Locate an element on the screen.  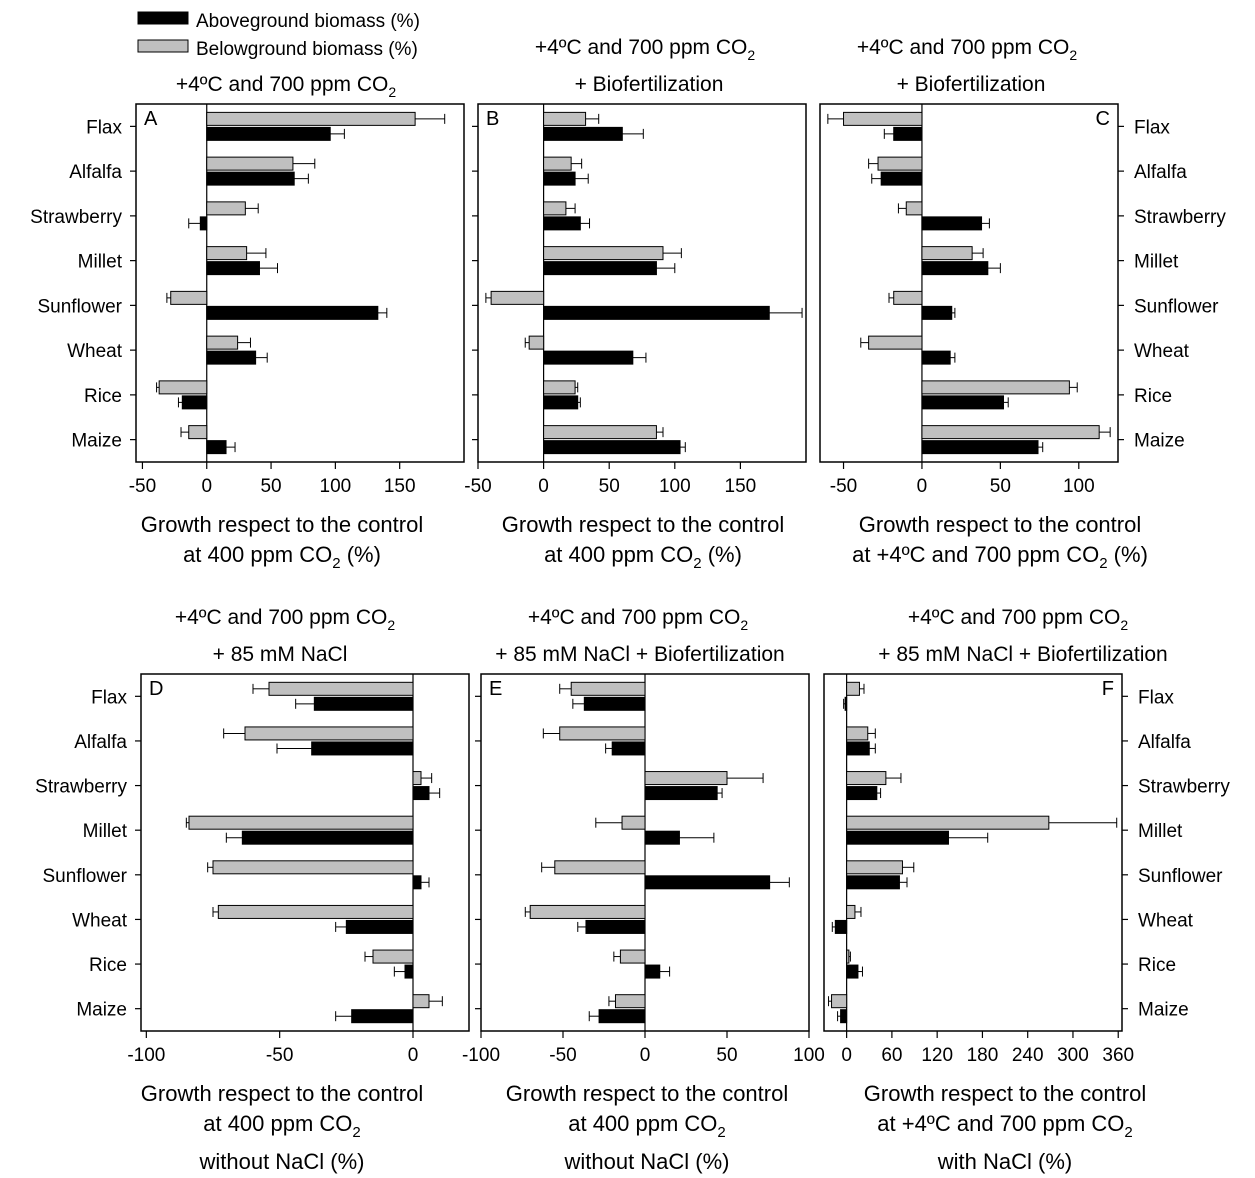
x-tick-label: 0 is located at coordinates (922, 486).